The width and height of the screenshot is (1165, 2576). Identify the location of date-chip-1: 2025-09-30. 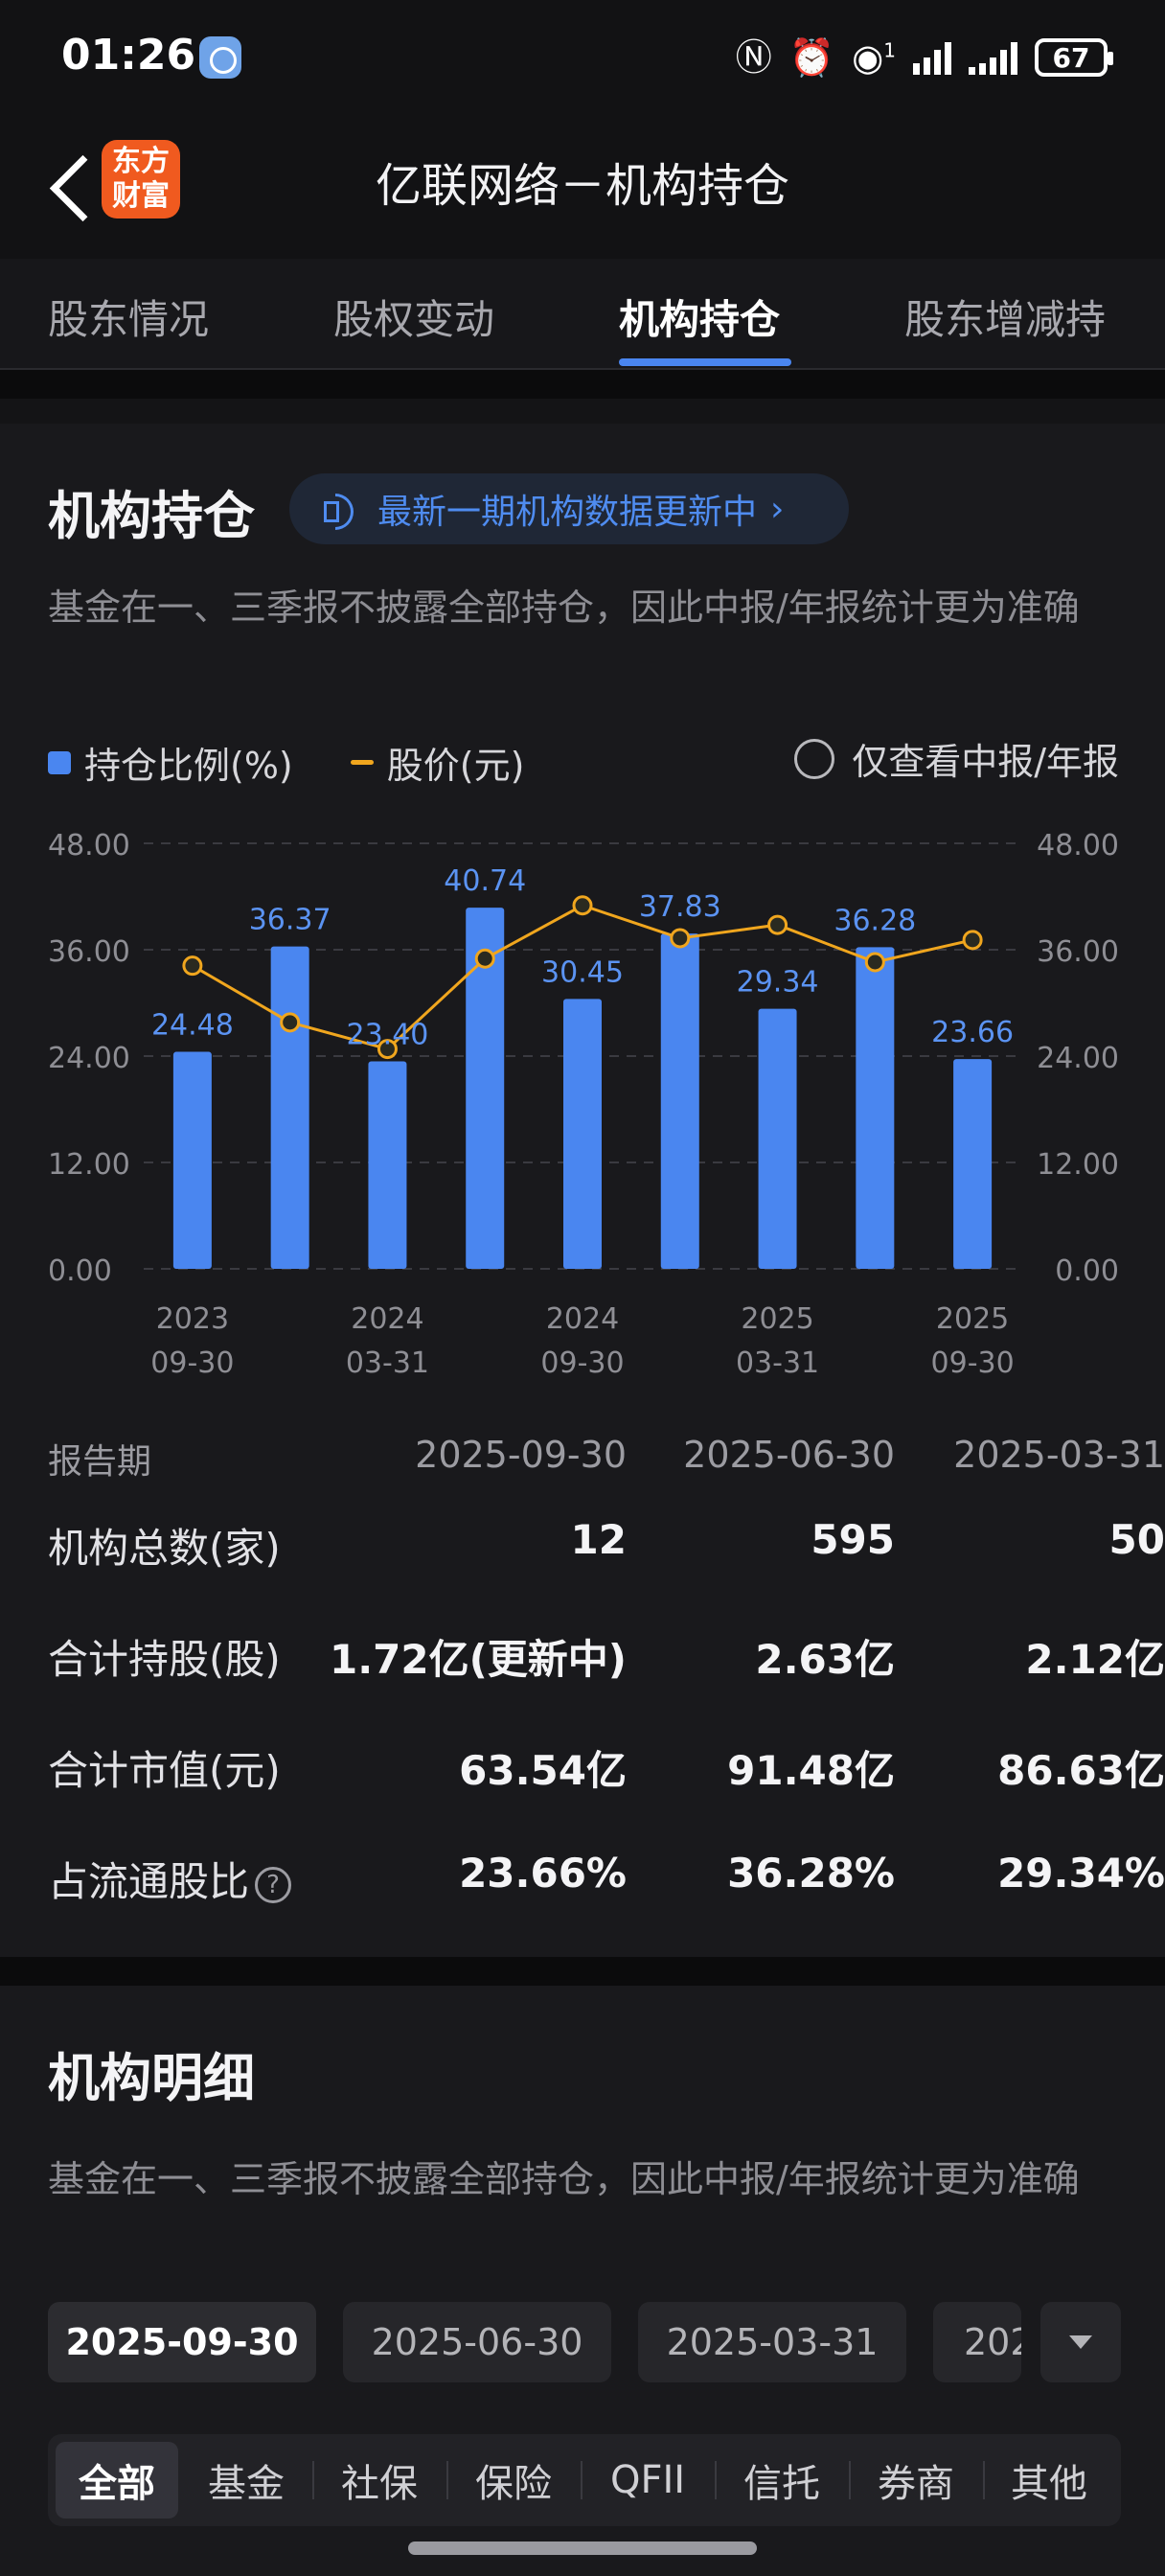
(182, 2342).